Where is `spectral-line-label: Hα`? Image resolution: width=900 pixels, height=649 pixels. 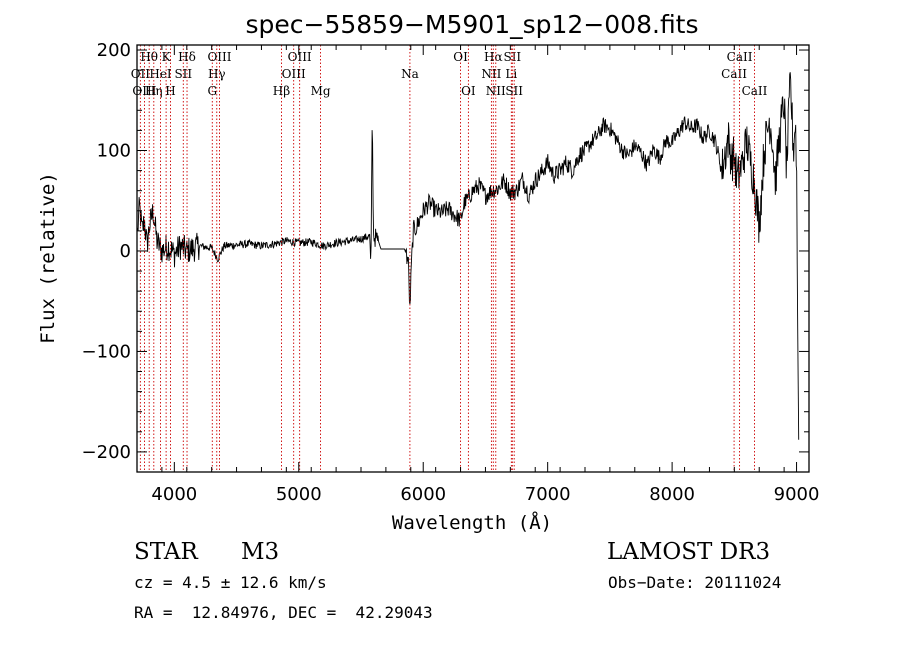
spectral-line-label: Hα is located at coordinates (493, 57).